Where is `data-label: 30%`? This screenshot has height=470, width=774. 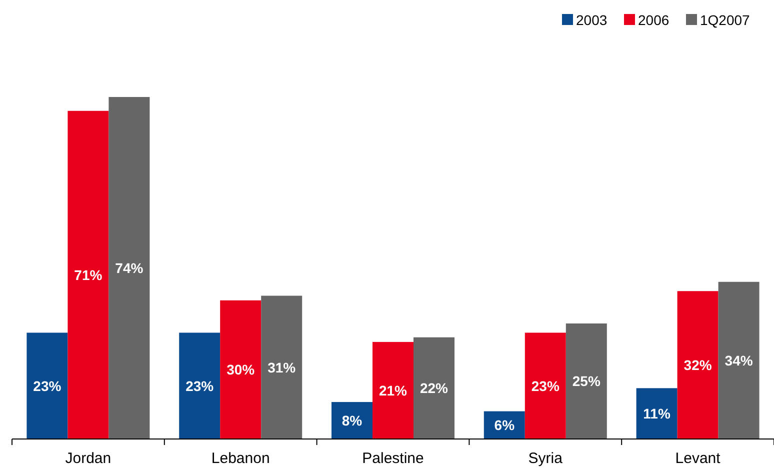 data-label: 30% is located at coordinates (241, 370).